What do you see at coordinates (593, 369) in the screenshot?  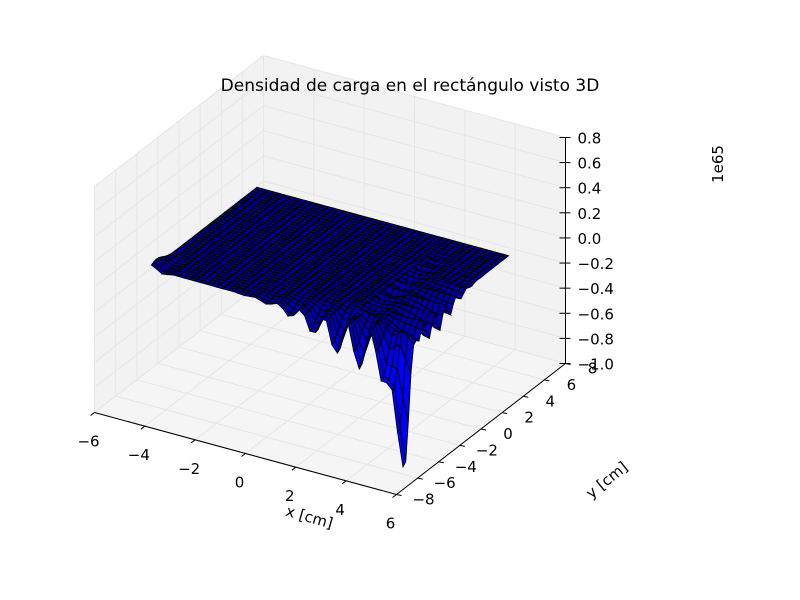 I see `y-tick-label: 8` at bounding box center [593, 369].